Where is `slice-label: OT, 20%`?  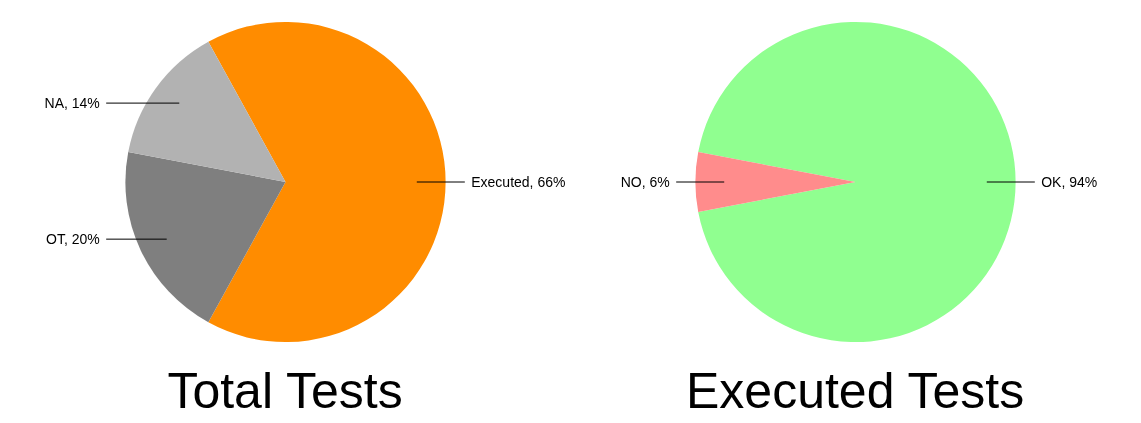
slice-label: OT, 20% is located at coordinates (73, 239).